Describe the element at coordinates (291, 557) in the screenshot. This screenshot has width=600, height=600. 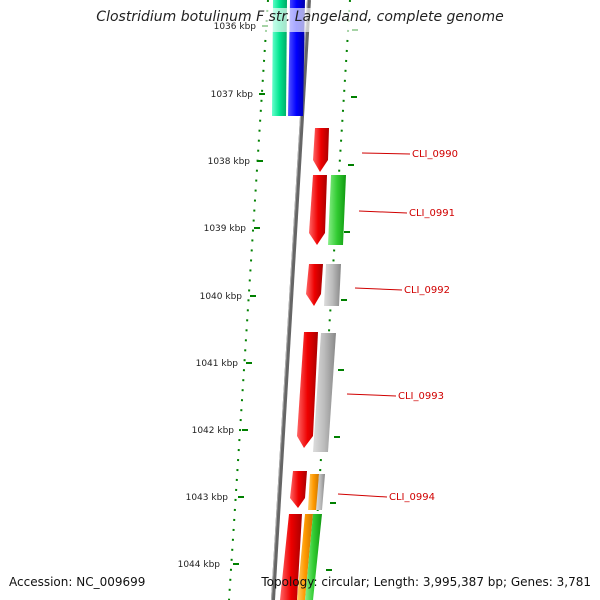
I see `cds-bottom` at that location.